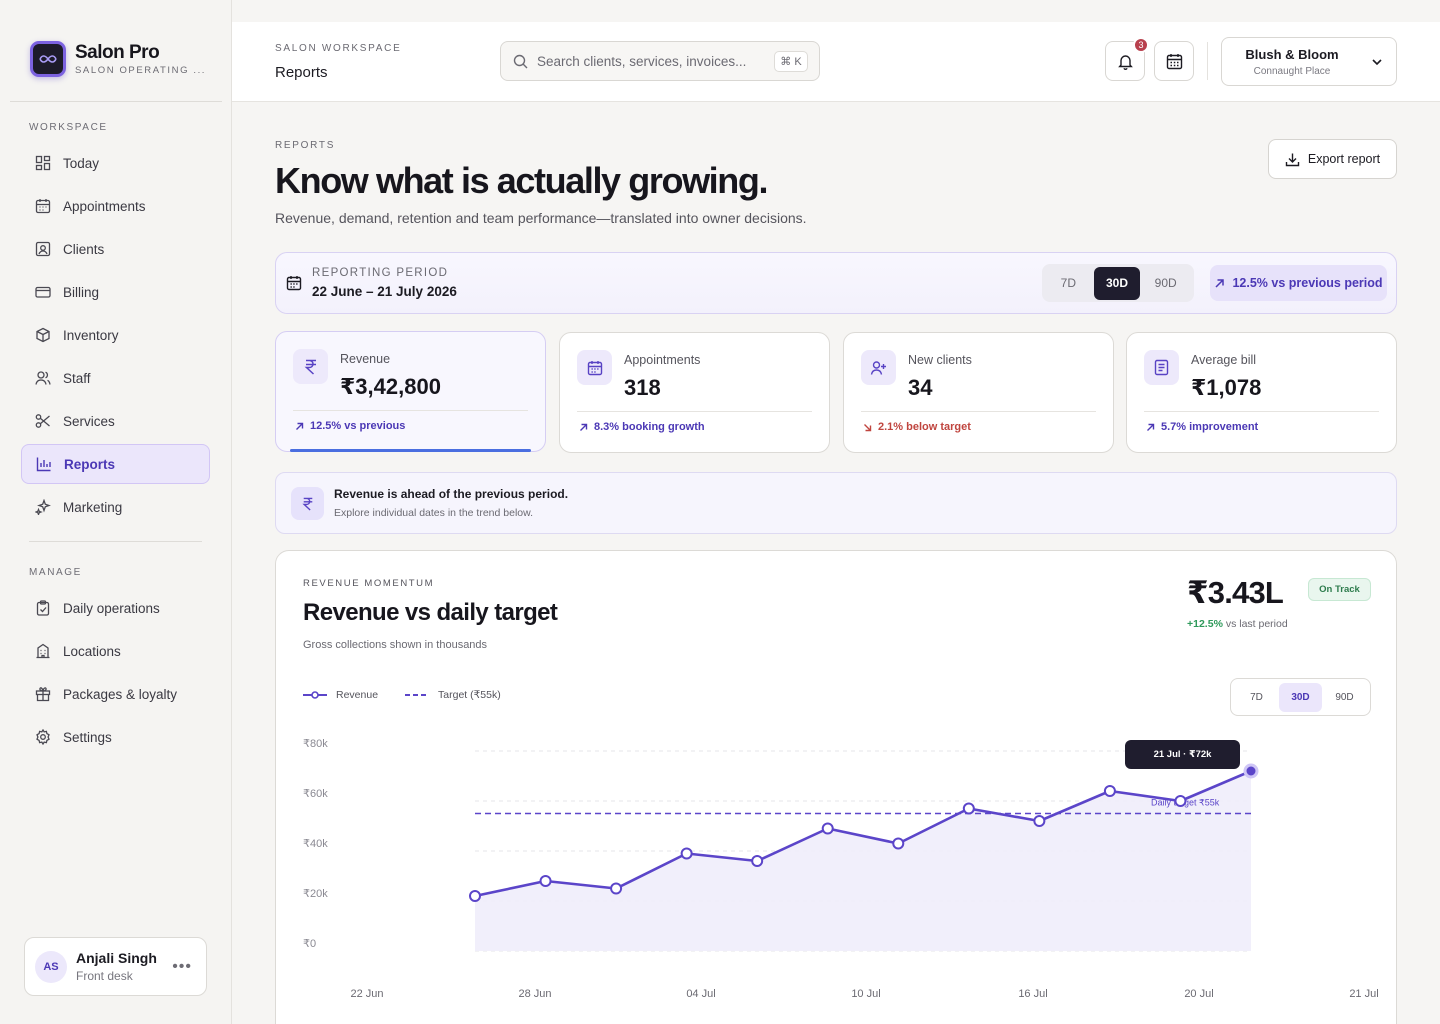  Describe the element at coordinates (1344, 697) in the screenshot. I see `chart-range-90d: 90D` at that location.